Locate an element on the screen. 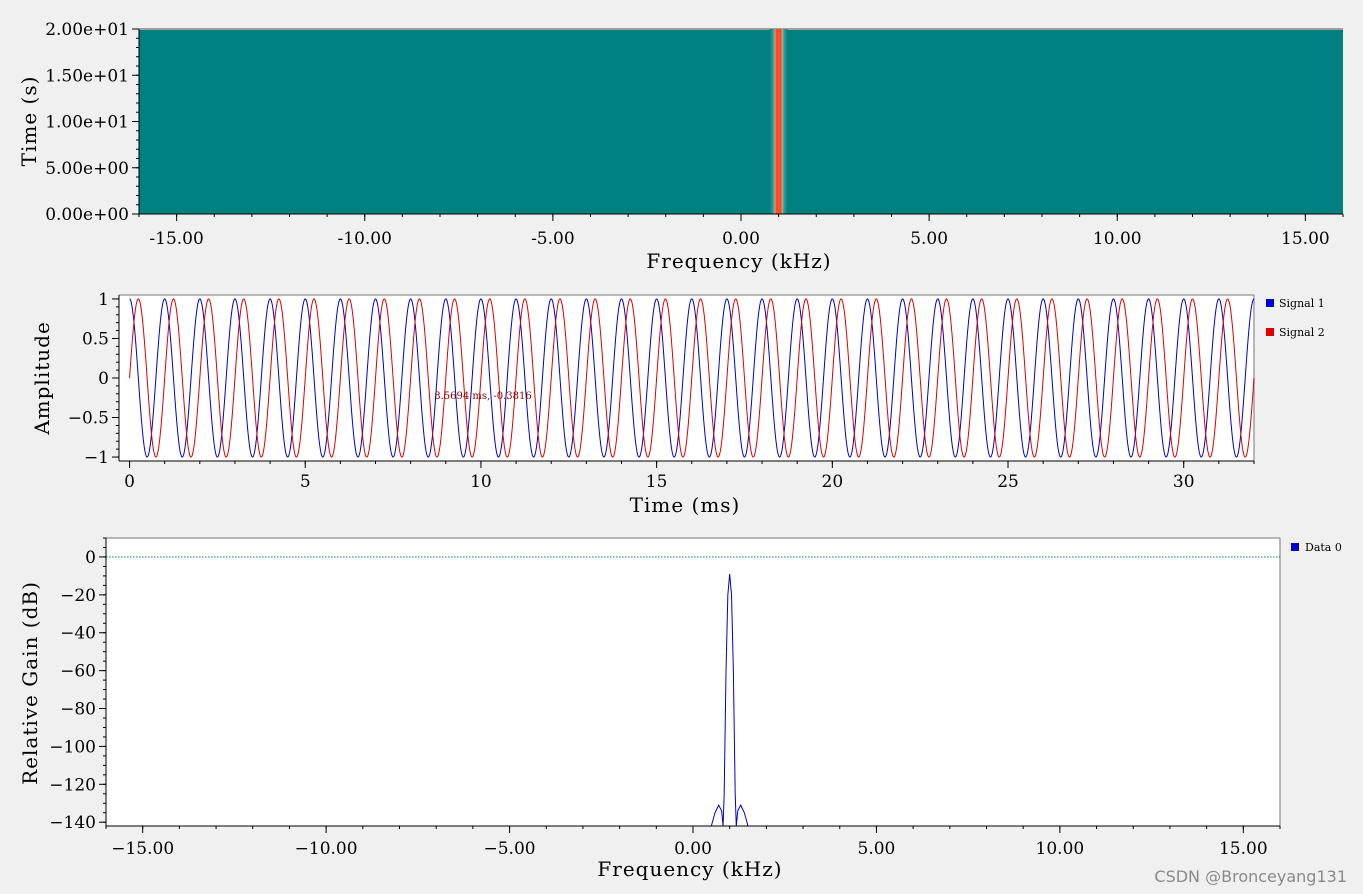 Image resolution: width=1363 pixels, height=894 pixels. y-tick-label: −40 is located at coordinates (78, 634).